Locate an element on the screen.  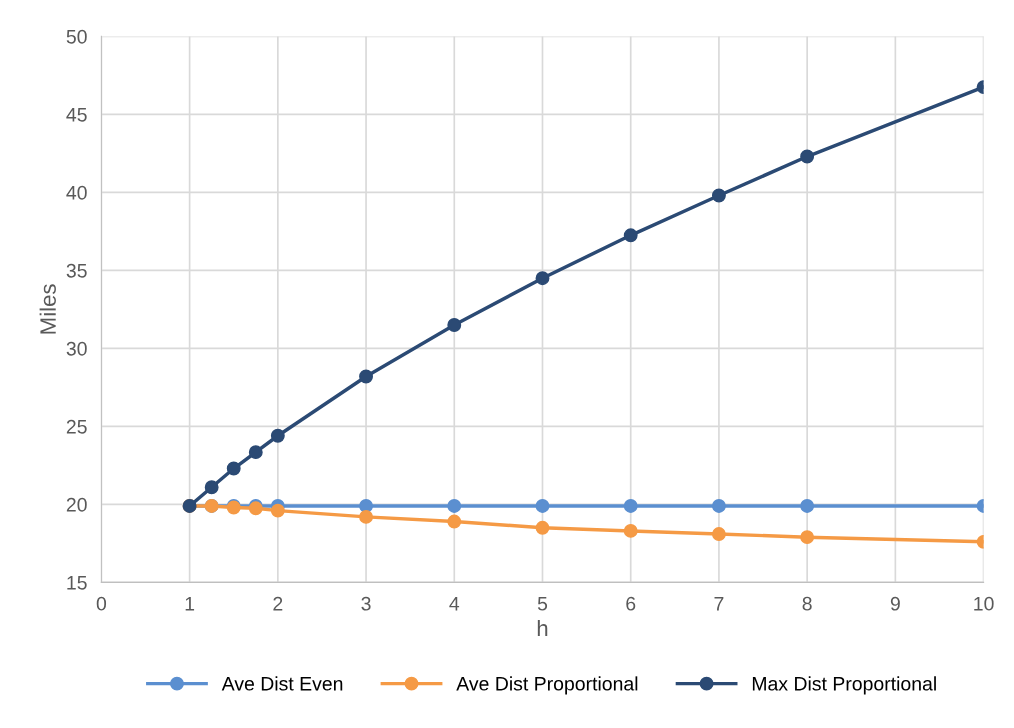
legend-label: Max Dist Proportional is located at coordinates (844, 685).